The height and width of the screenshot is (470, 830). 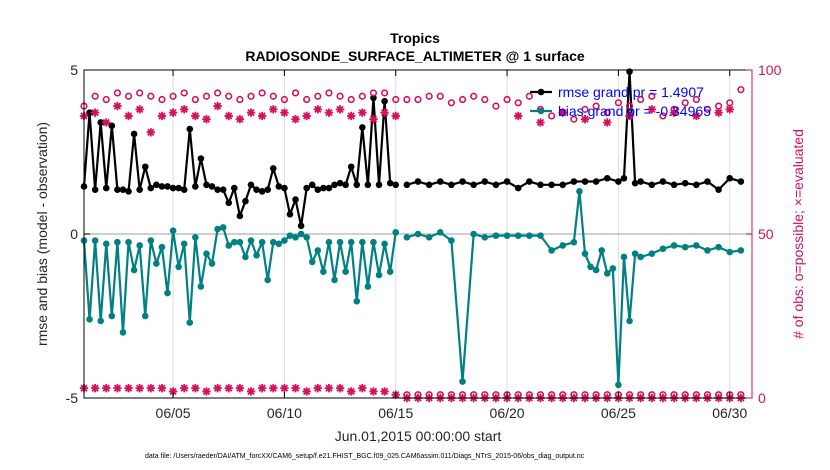 I want to click on y-axis-right-label: # of obs: o=possible; ×=evaluated, so click(x=798, y=234).